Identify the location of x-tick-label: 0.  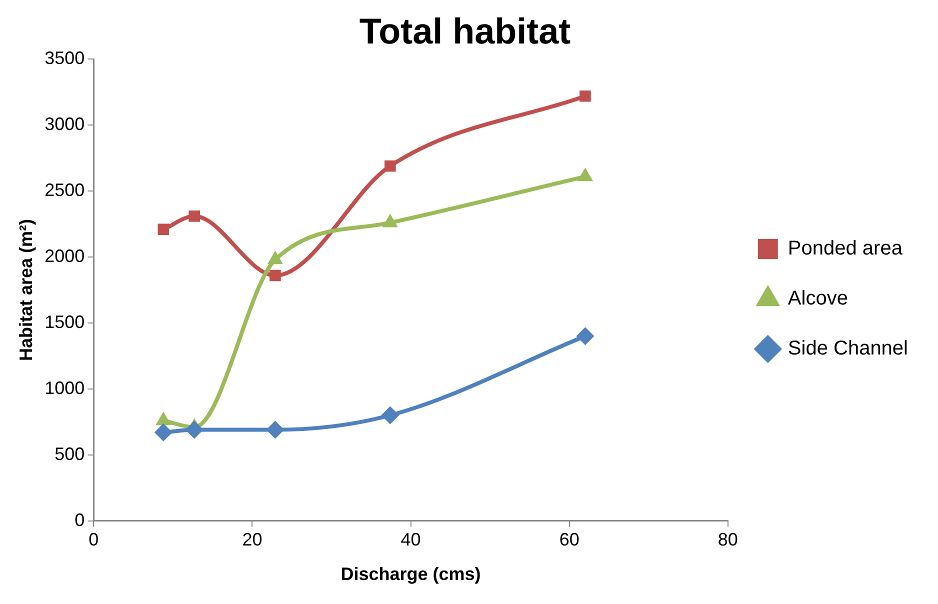
(93, 540).